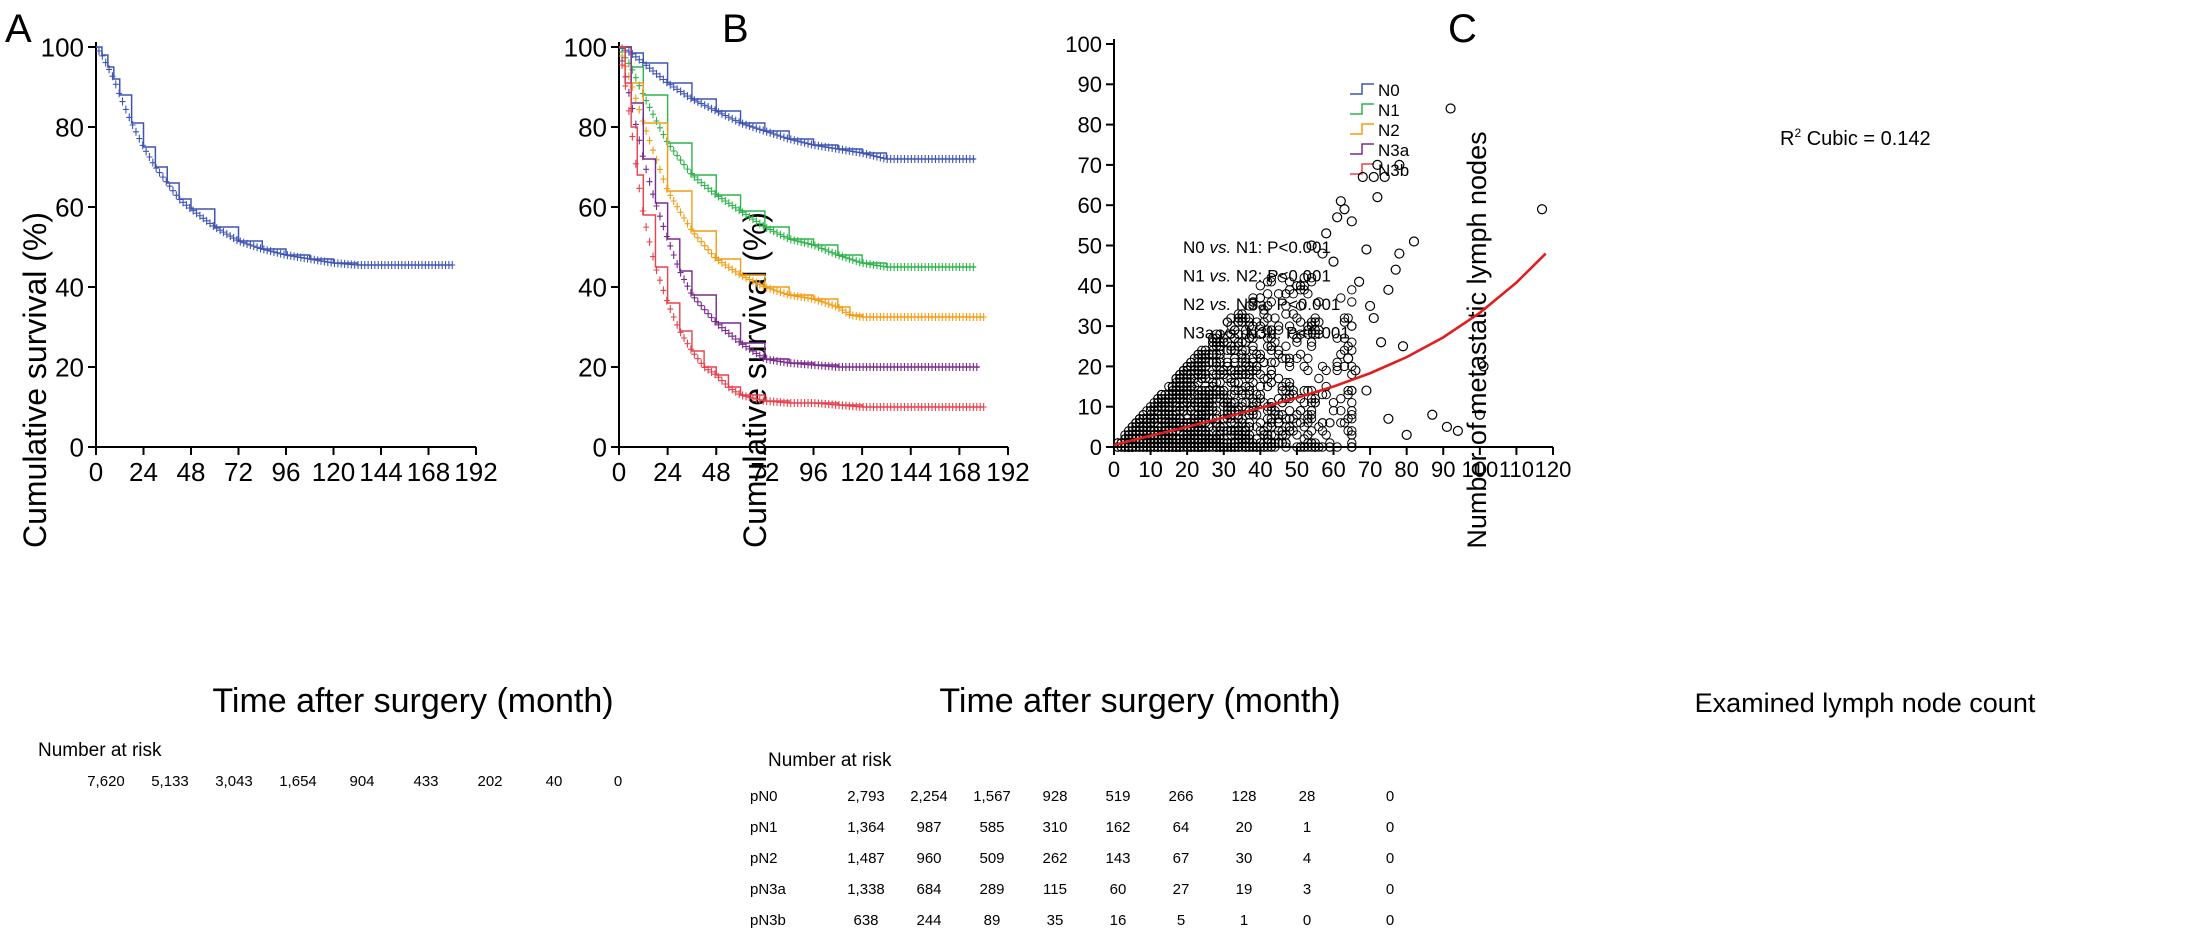 This screenshot has width=2205, height=946. What do you see at coordinates (1866, 139) in the screenshot?
I see `r2-text: Cubic = 0.142` at bounding box center [1866, 139].